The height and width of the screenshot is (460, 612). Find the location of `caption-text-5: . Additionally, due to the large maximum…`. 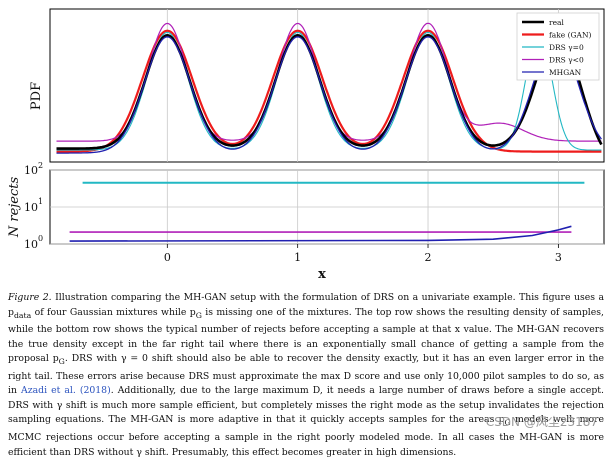

caption-text-5: . Additionally, due to the large maximum… is located at coordinates (306, 405).